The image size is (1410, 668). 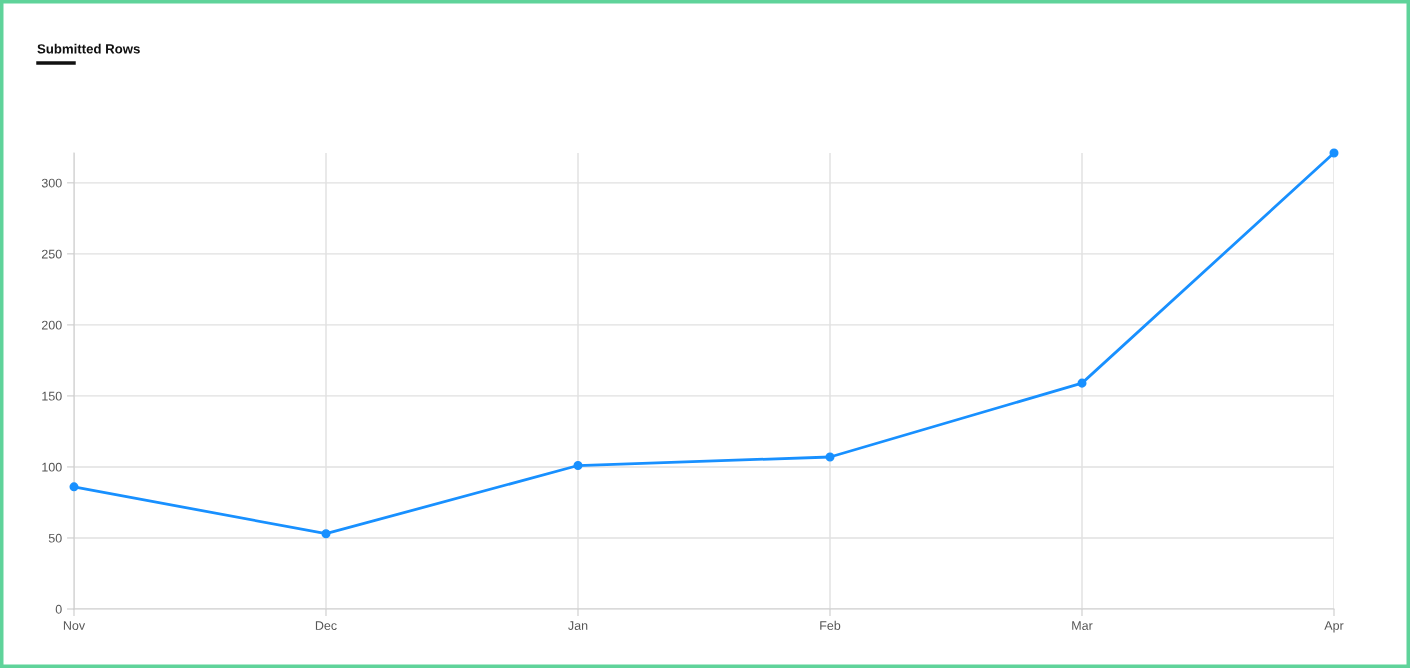 I want to click on y-tick-label: 250, so click(x=51, y=254).